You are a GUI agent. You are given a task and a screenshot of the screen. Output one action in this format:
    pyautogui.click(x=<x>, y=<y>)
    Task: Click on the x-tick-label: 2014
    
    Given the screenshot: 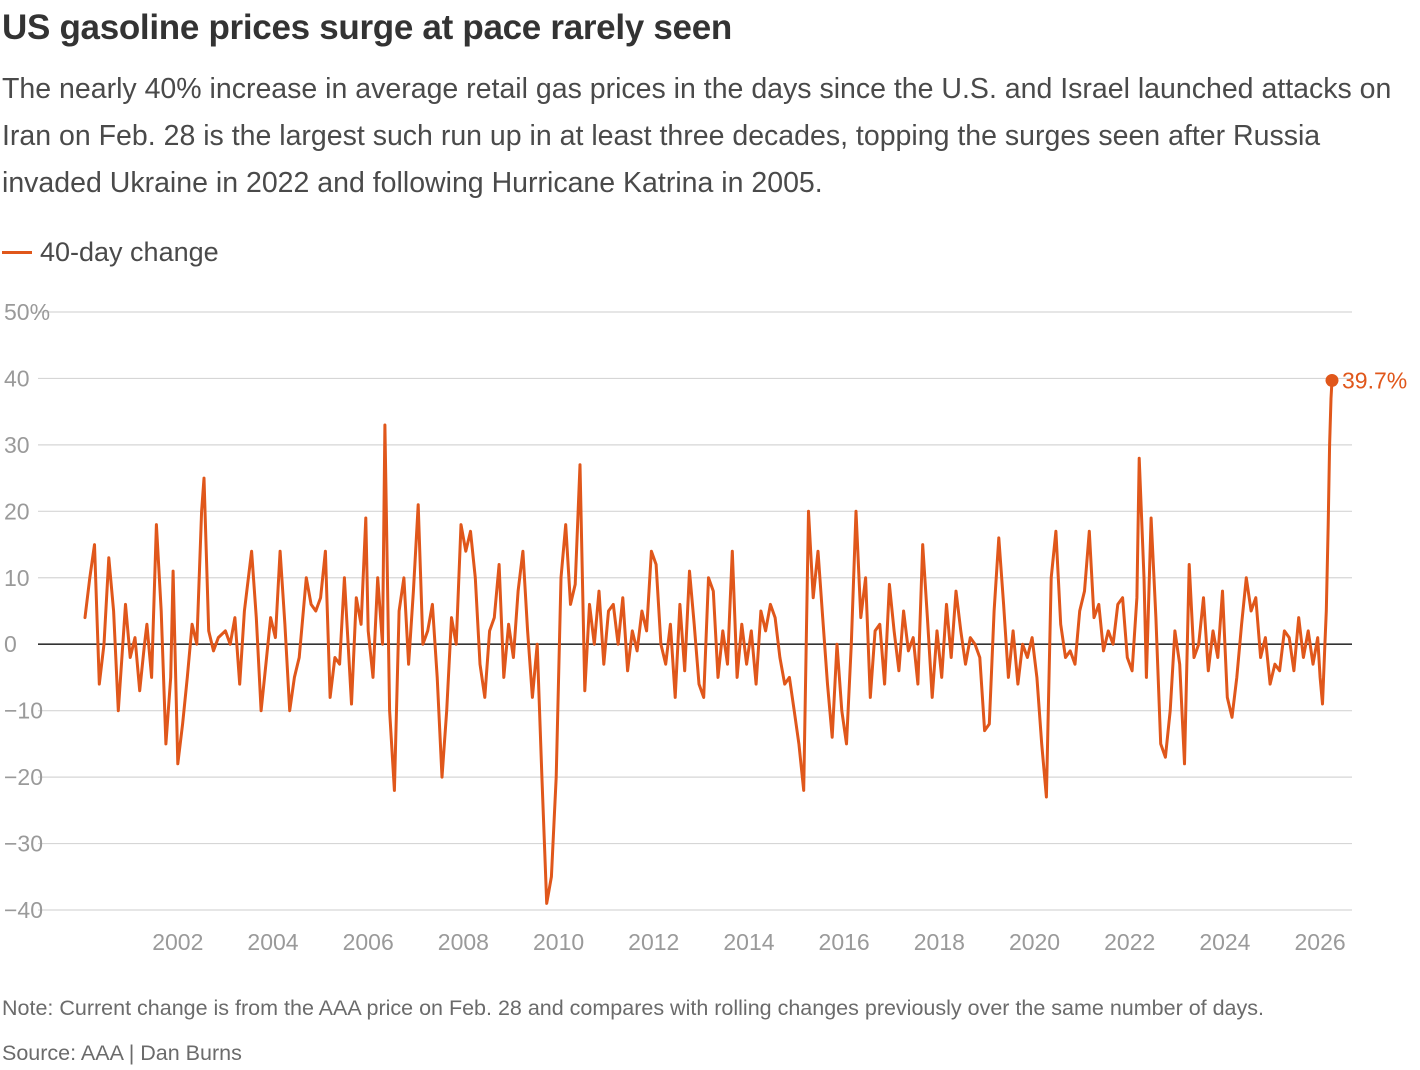 What is the action you would take?
    pyautogui.click(x=748, y=942)
    